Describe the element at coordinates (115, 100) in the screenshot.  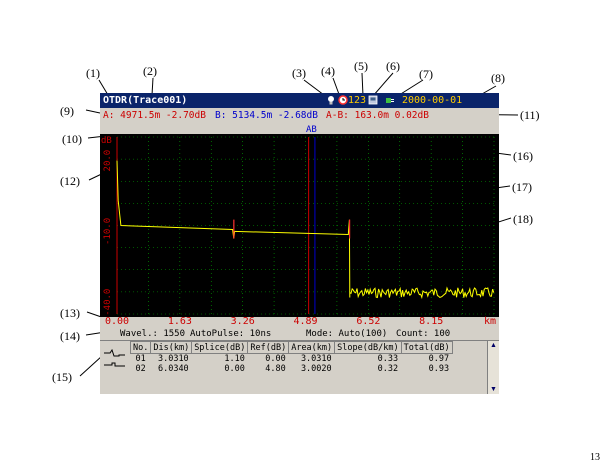
I see `mode-name: OTDR` at that location.